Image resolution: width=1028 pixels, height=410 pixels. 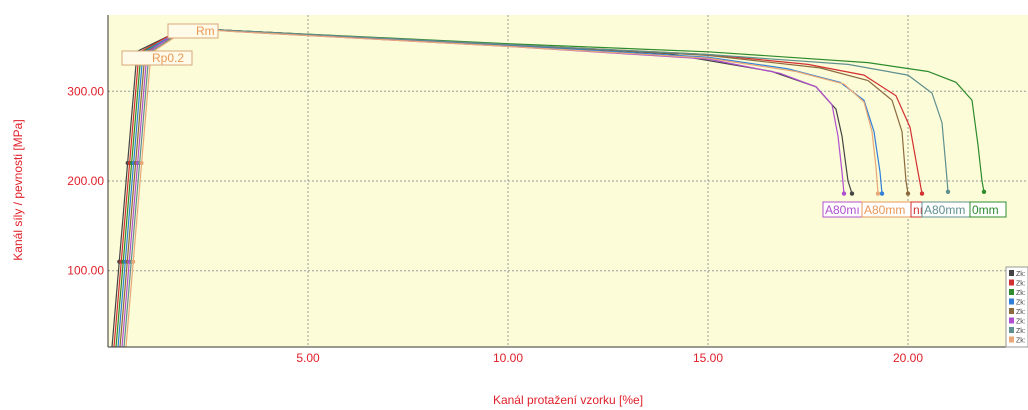 What do you see at coordinates (908, 358) in the screenshot?
I see `x-tick-label: 20.00` at bounding box center [908, 358].